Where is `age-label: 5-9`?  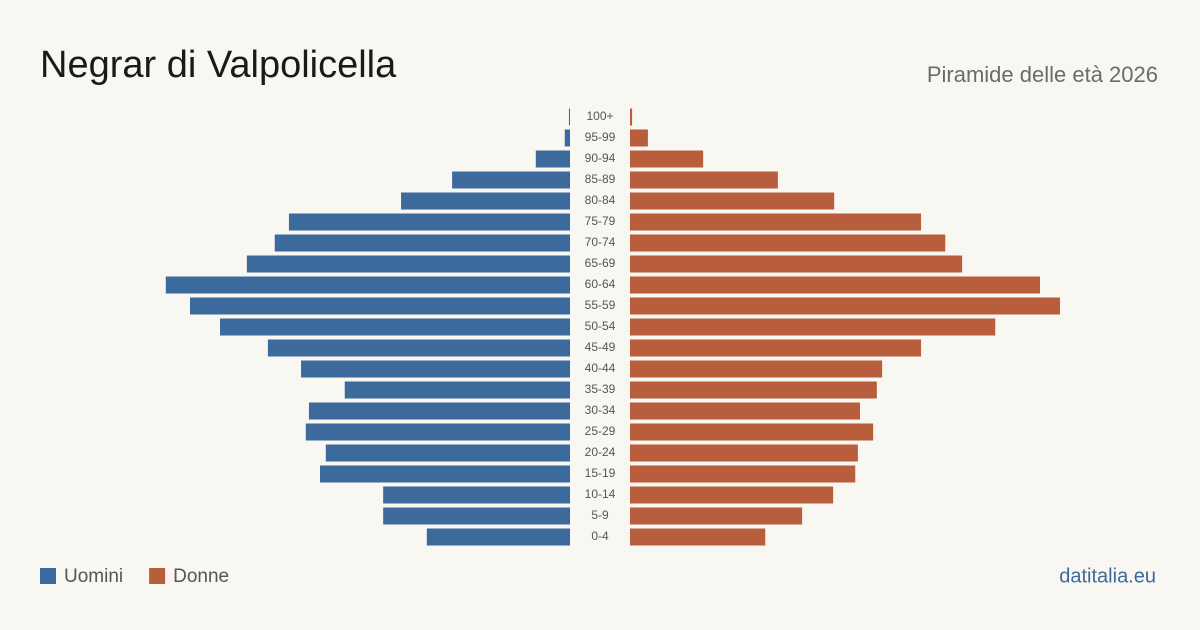 age-label: 5-9 is located at coordinates (600, 515).